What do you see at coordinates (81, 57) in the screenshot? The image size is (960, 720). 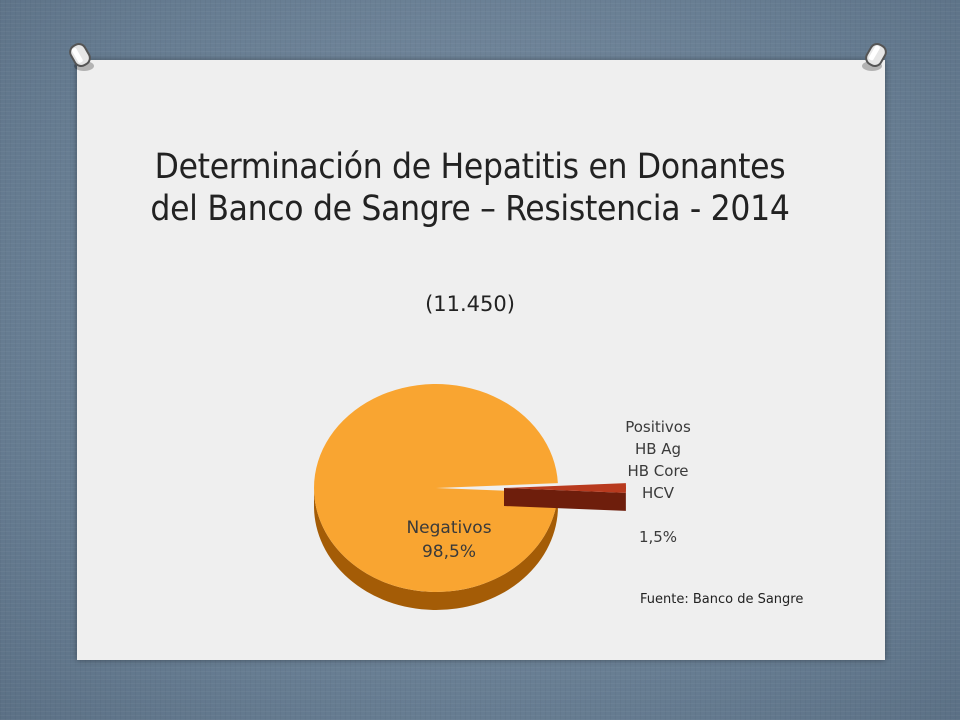 I see `pushpin-left-icon` at bounding box center [81, 57].